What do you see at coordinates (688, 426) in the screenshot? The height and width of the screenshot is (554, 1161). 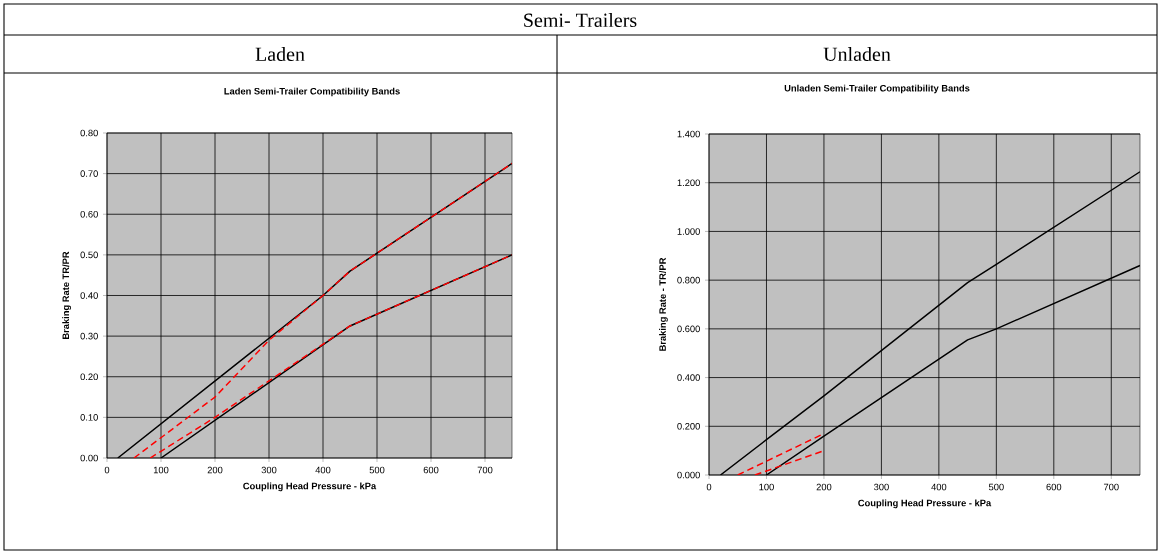 I see `y-tick-label: 0.200` at bounding box center [688, 426].